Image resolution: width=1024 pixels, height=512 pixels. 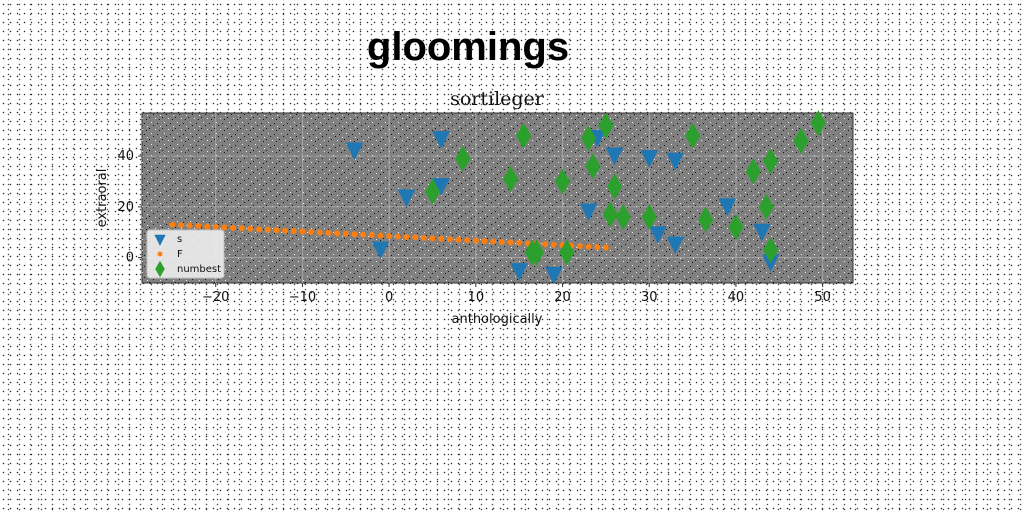 What do you see at coordinates (199, 269) in the screenshot?
I see `legend-label-numbest: numbest` at bounding box center [199, 269].